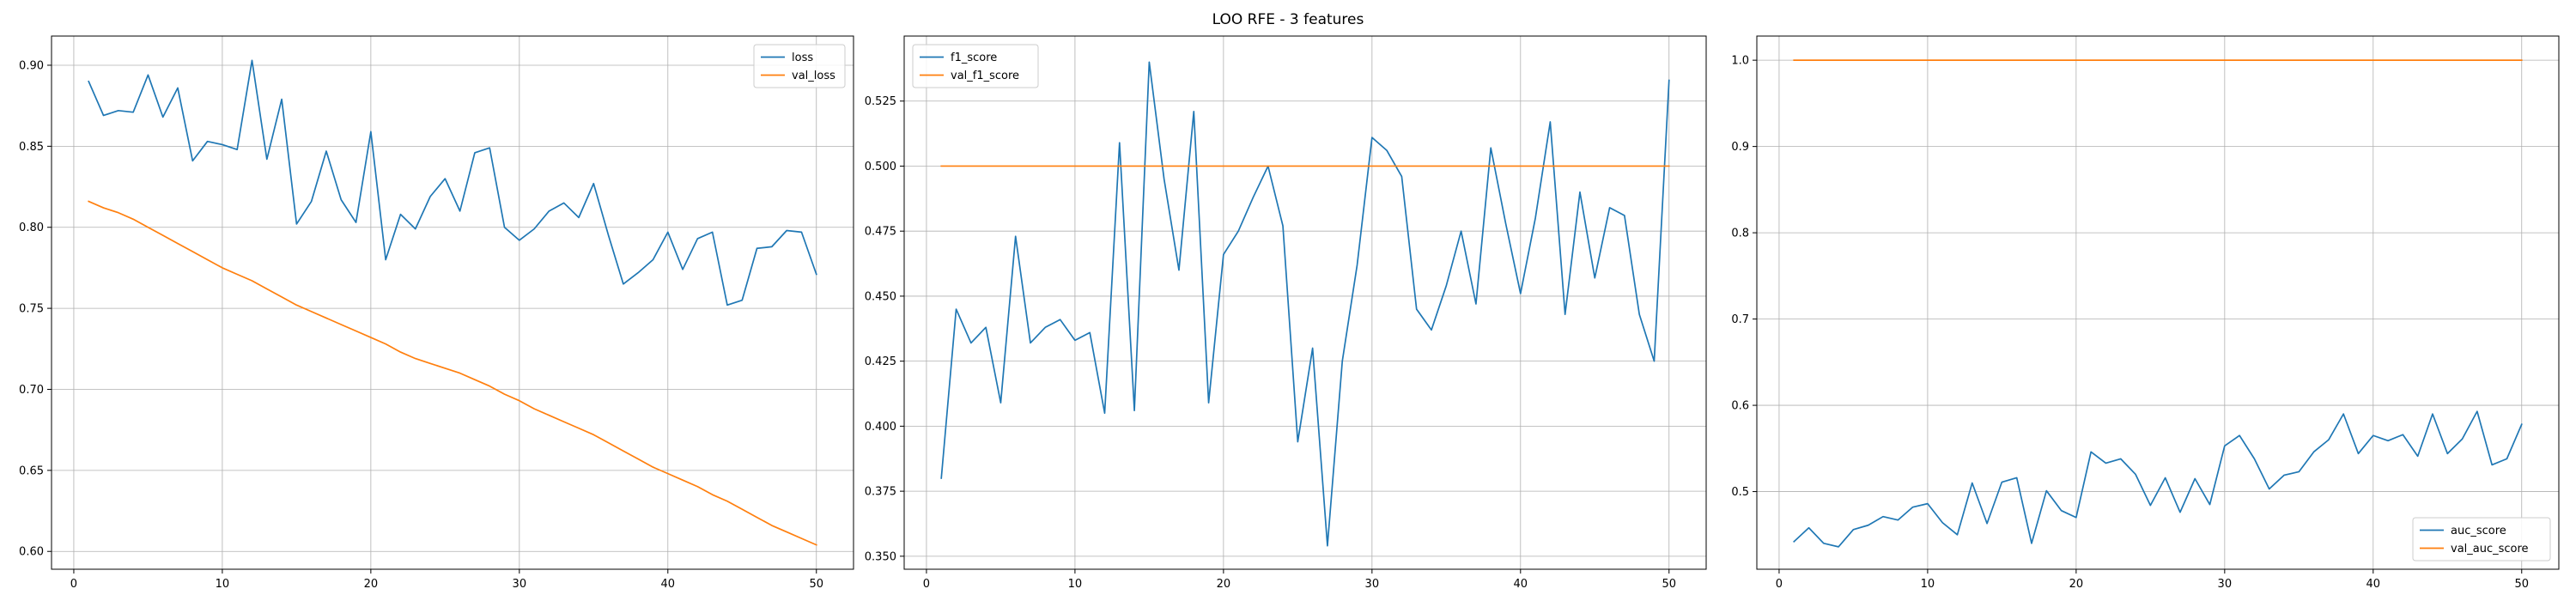  I want to click on series-line-loss, so click(452, 183).